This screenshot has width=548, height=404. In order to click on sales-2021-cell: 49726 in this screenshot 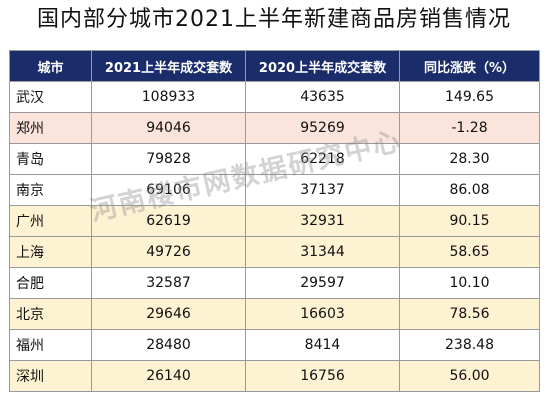, I will do `click(168, 252)`.